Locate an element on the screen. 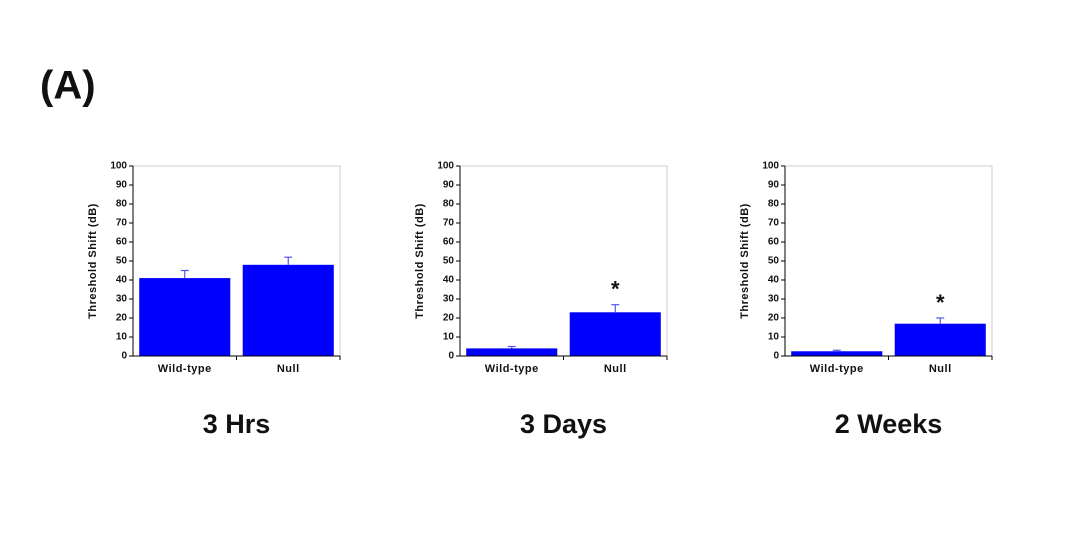 Image resolution: width=1090 pixels, height=545 pixels. chart-title: 3 Days is located at coordinates (563, 424).